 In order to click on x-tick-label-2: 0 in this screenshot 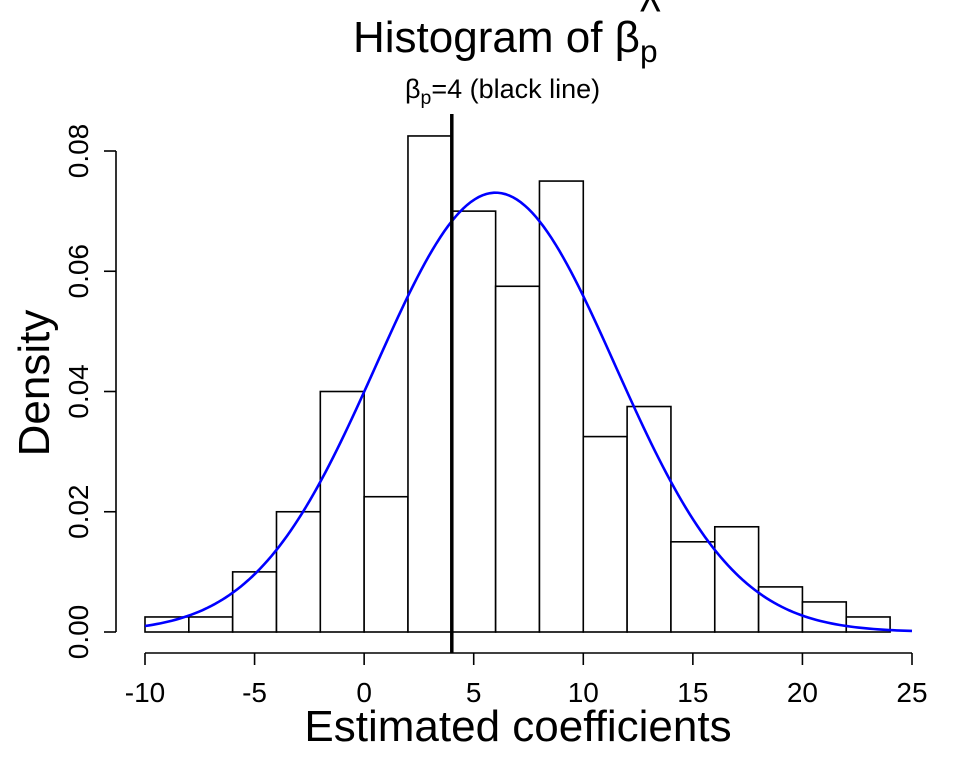, I will do `click(364, 692)`.